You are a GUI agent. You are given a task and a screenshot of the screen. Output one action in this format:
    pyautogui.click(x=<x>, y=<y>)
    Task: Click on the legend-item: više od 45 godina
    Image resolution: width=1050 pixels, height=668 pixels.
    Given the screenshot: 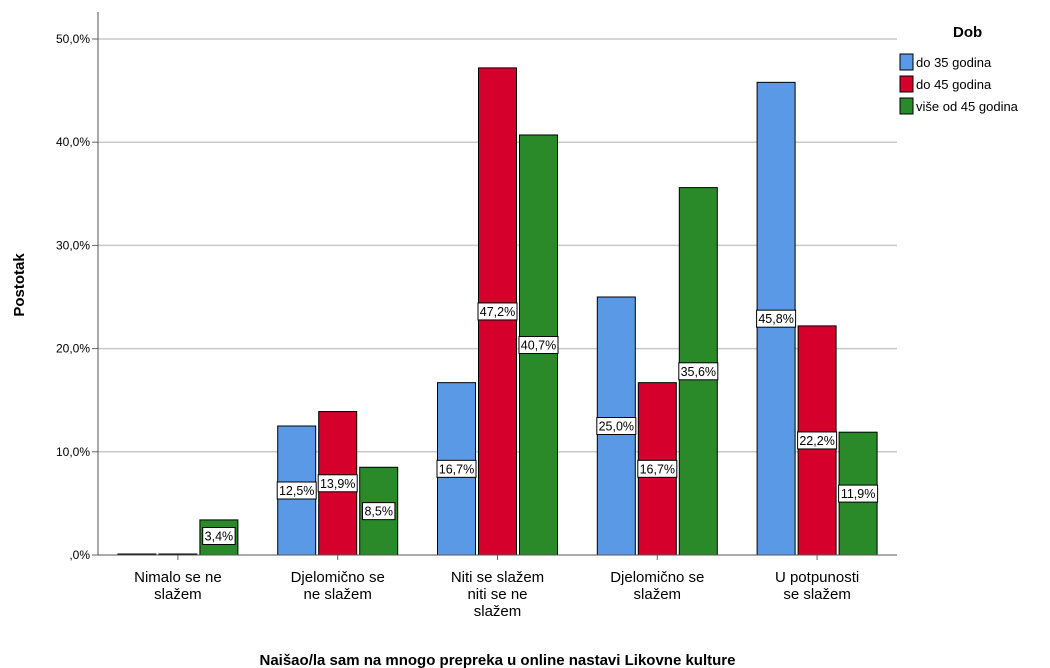 What is the action you would take?
    pyautogui.click(x=959, y=106)
    